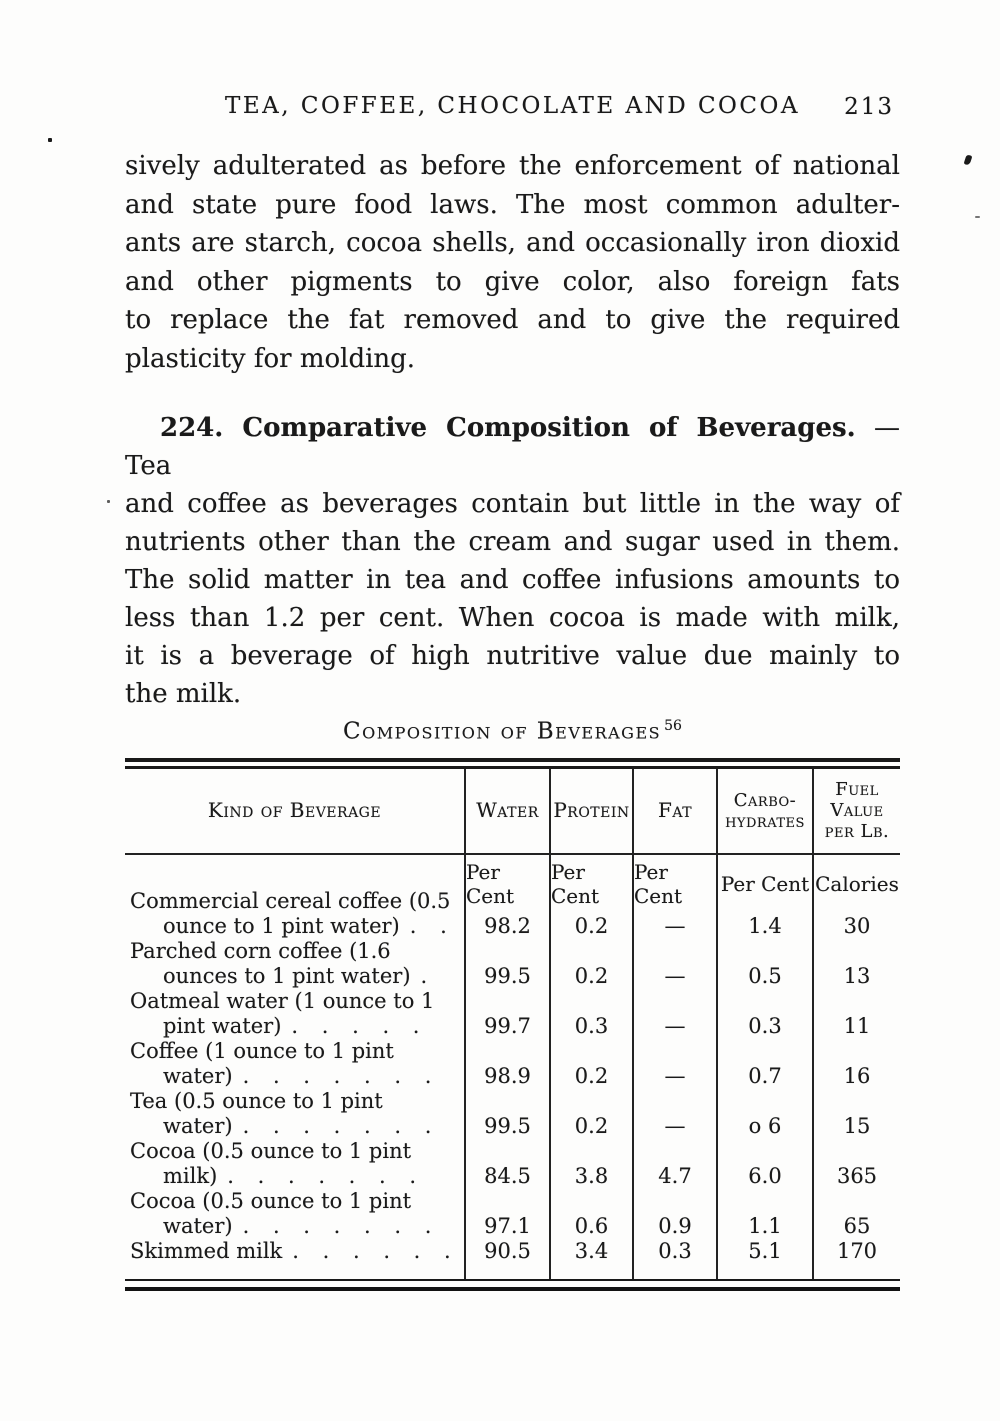 The image size is (1000, 1421). Describe the element at coordinates (766, 1213) in the screenshot. I see `carbohydrates-value: 1.1` at that location.